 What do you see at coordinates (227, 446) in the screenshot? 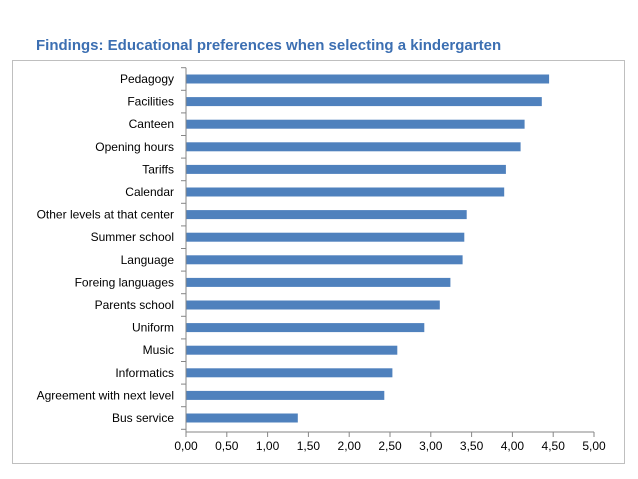
I see `x-tick-label: 0,50` at bounding box center [227, 446].